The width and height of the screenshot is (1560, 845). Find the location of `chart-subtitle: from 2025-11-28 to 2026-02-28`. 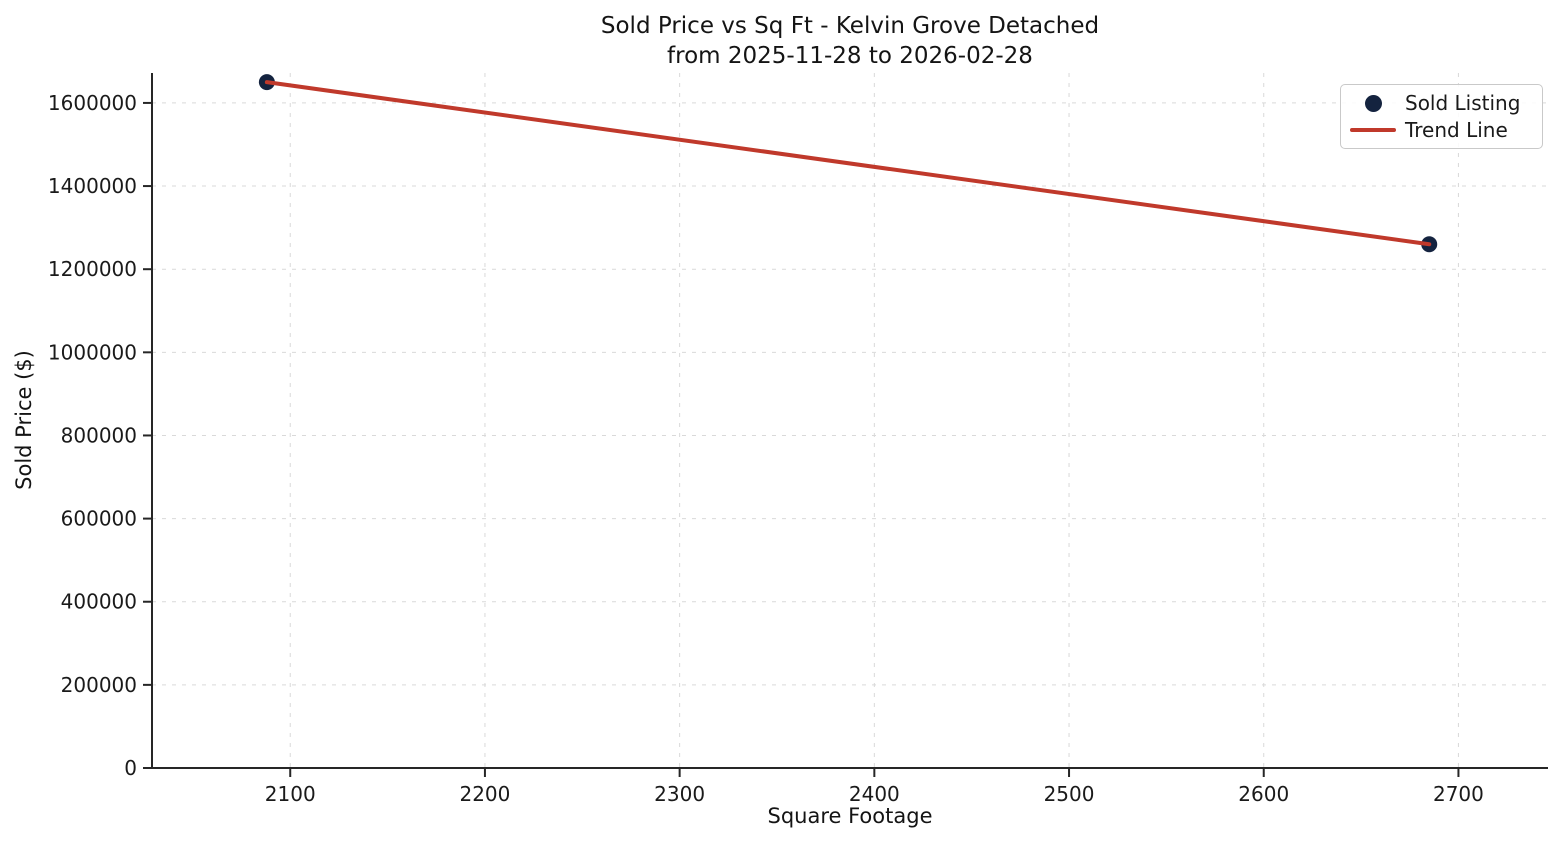

chart-subtitle: from 2025-11-28 to 2026-02-28 is located at coordinates (850, 56).